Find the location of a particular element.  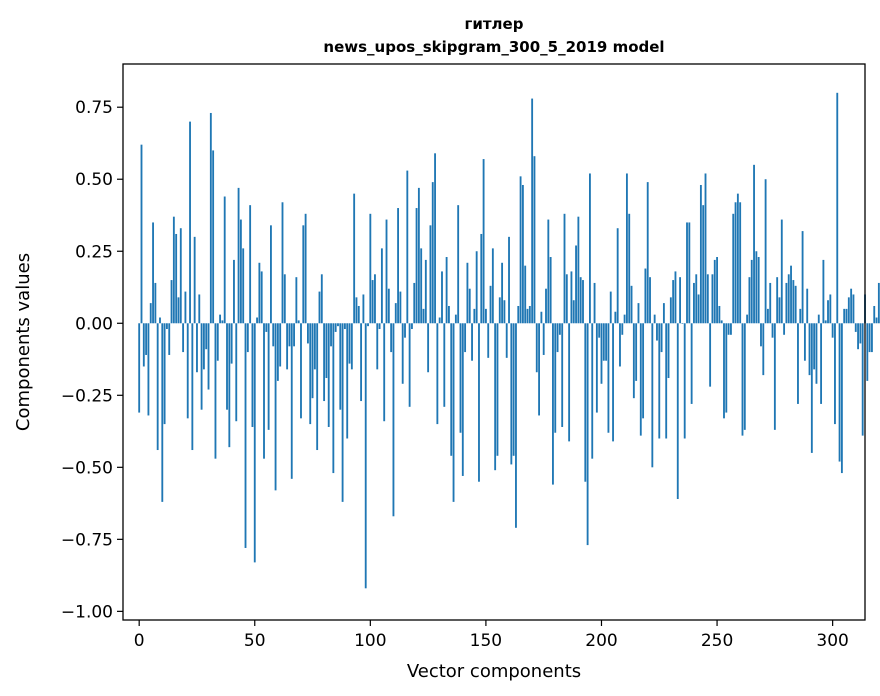

y-tick-label: 0.75 is located at coordinates (94, 108).